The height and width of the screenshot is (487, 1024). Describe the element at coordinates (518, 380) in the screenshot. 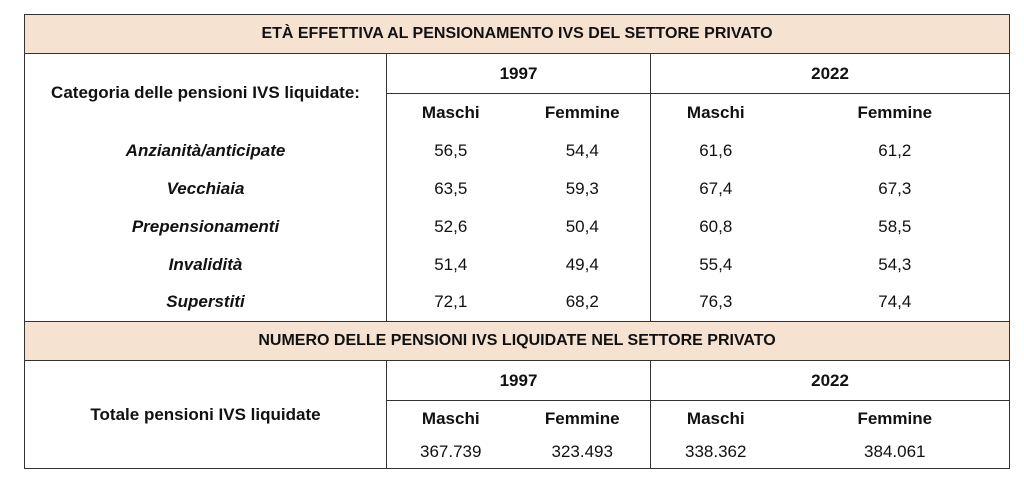

I see `section2-year-1997: 1997` at that location.